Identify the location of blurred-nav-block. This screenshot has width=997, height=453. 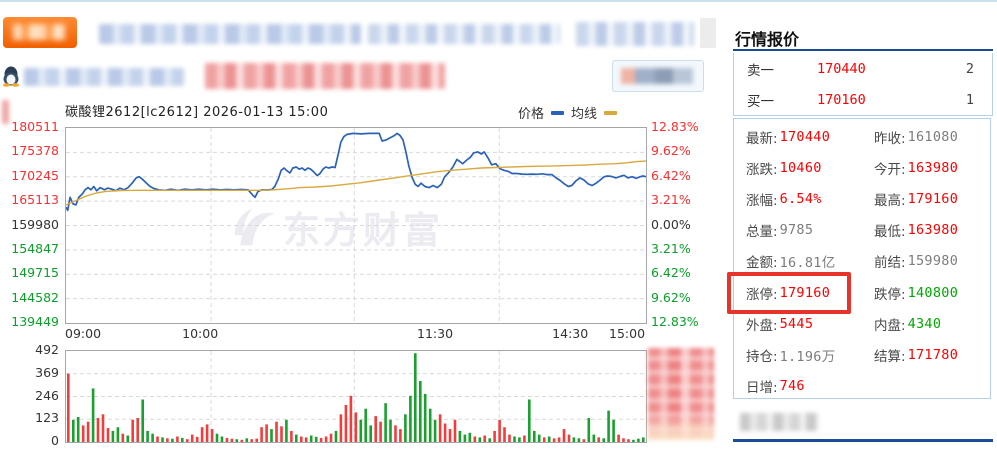
(708, 33).